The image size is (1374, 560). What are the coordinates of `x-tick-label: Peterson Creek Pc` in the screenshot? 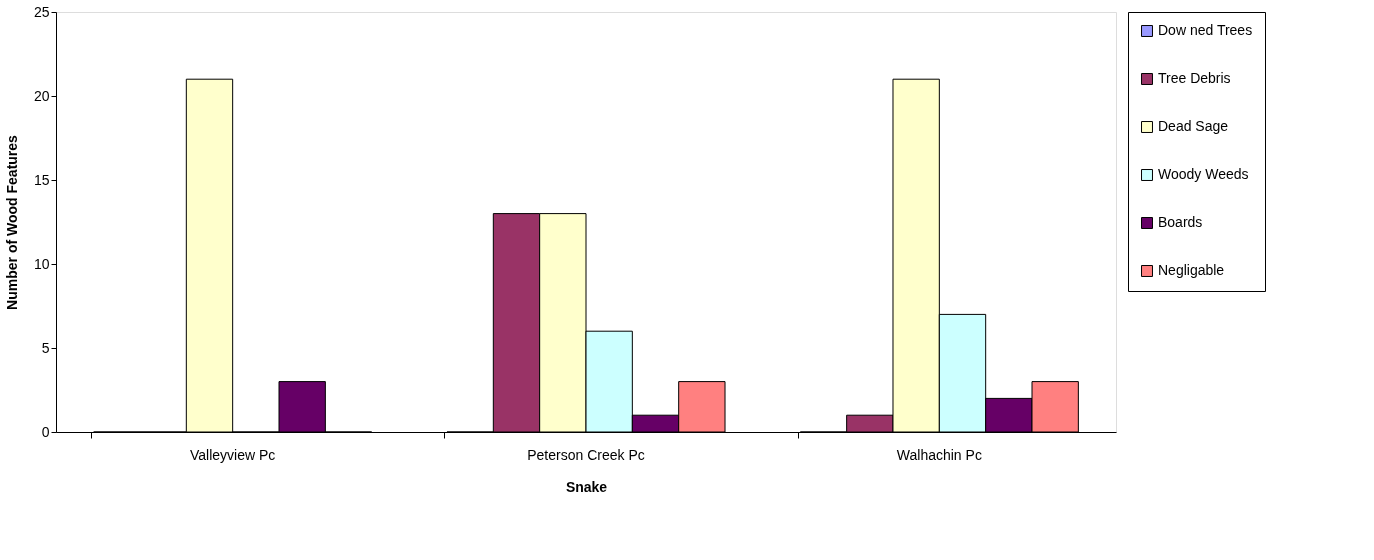 It's located at (586, 454).